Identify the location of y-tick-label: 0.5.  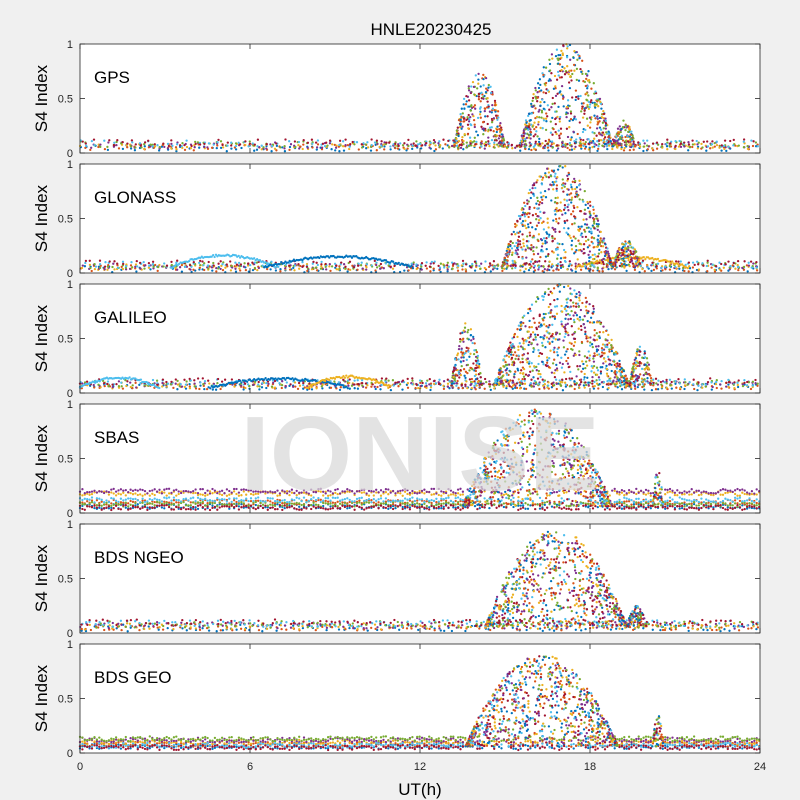
(65, 100).